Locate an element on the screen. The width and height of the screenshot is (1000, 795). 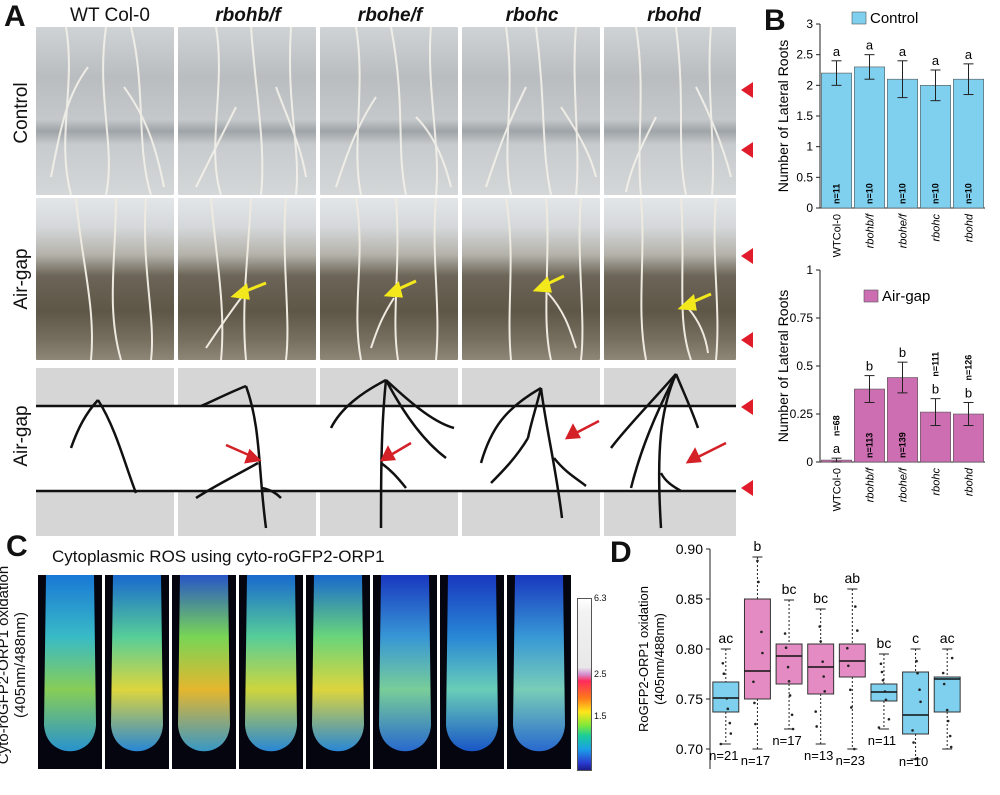
y-tick-label: 0.85 is located at coordinates (689, 599).